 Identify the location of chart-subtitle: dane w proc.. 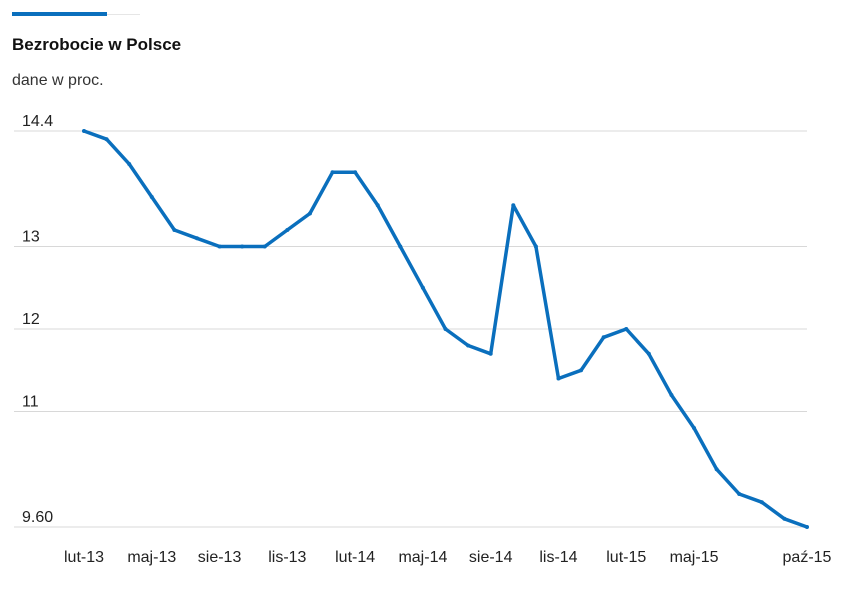
(58, 80).